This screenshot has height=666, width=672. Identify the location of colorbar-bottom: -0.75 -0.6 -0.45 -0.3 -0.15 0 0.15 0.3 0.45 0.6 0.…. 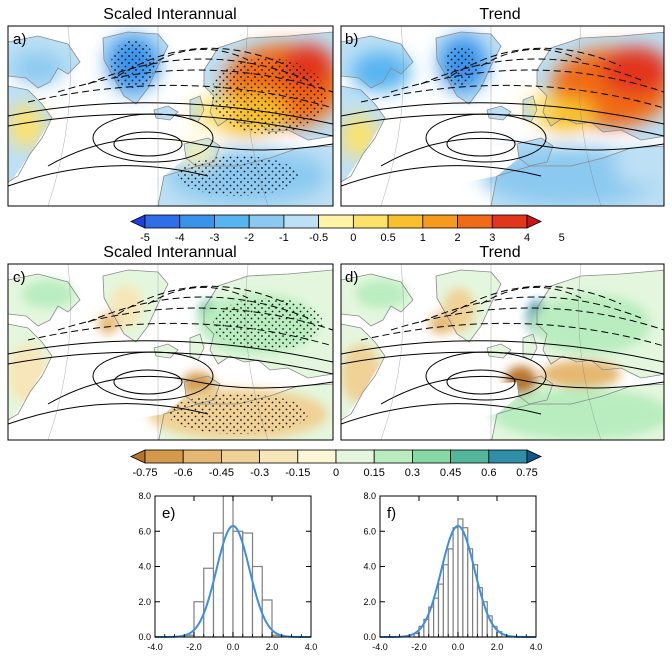
(336, 464).